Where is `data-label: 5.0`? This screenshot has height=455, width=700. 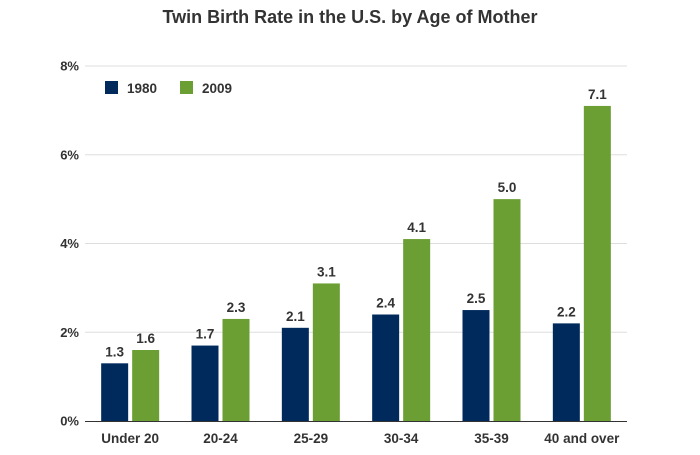
data-label: 5.0 is located at coordinates (507, 187).